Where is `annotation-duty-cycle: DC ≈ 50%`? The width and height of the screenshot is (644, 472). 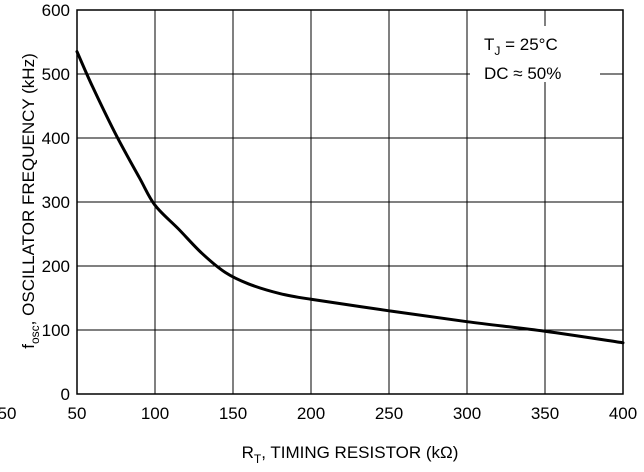
annotation-duty-cycle: DC ≈ 50% is located at coordinates (522, 73).